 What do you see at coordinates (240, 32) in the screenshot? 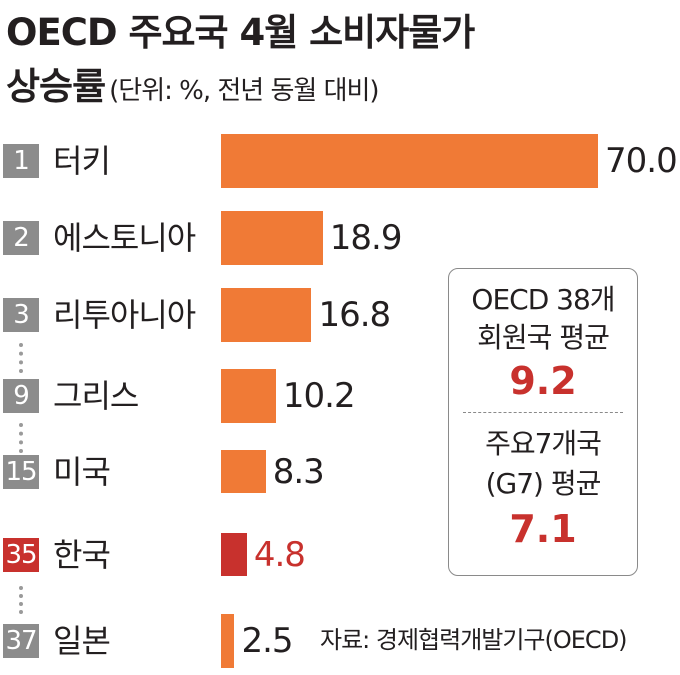
I see `chart-title: OECD 주요국 4월 소비자물가` at bounding box center [240, 32].